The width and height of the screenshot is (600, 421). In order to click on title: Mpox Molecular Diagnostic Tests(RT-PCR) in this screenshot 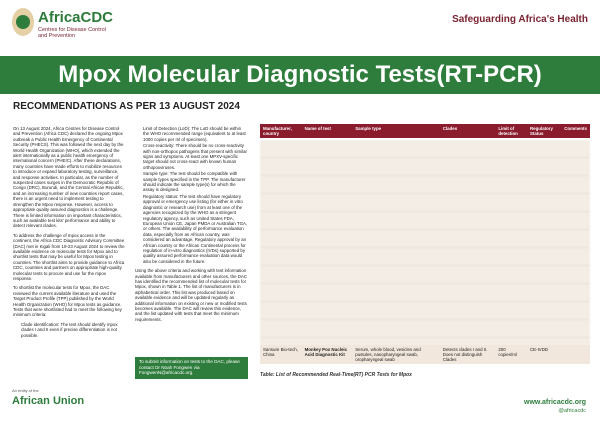, I will do `click(300, 74)`.